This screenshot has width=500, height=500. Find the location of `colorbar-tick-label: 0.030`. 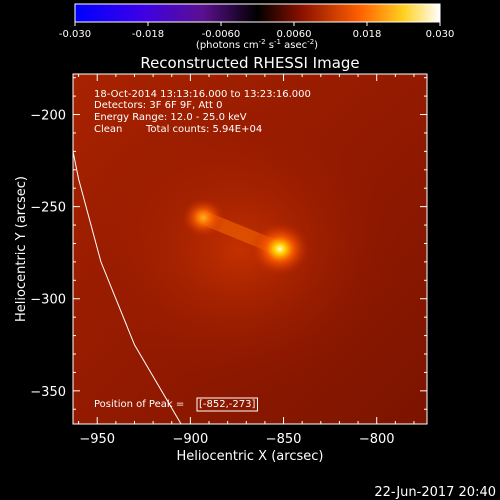

colorbar-tick-label: 0.030 is located at coordinates (440, 34).